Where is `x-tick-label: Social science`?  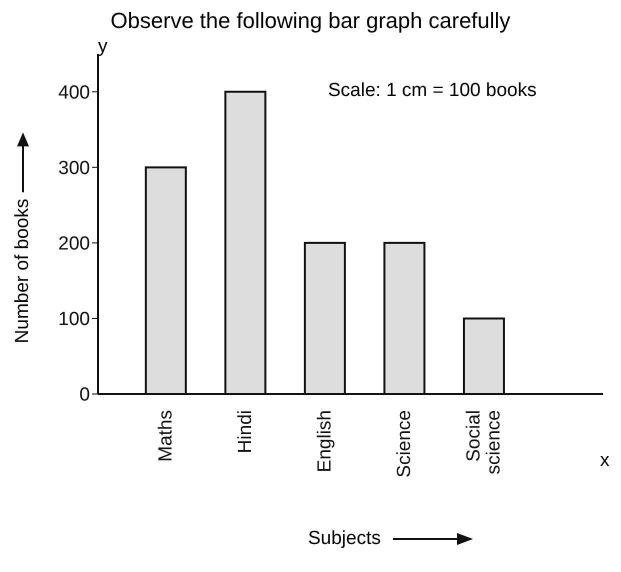
x-tick-label: Social science is located at coordinates (484, 442).